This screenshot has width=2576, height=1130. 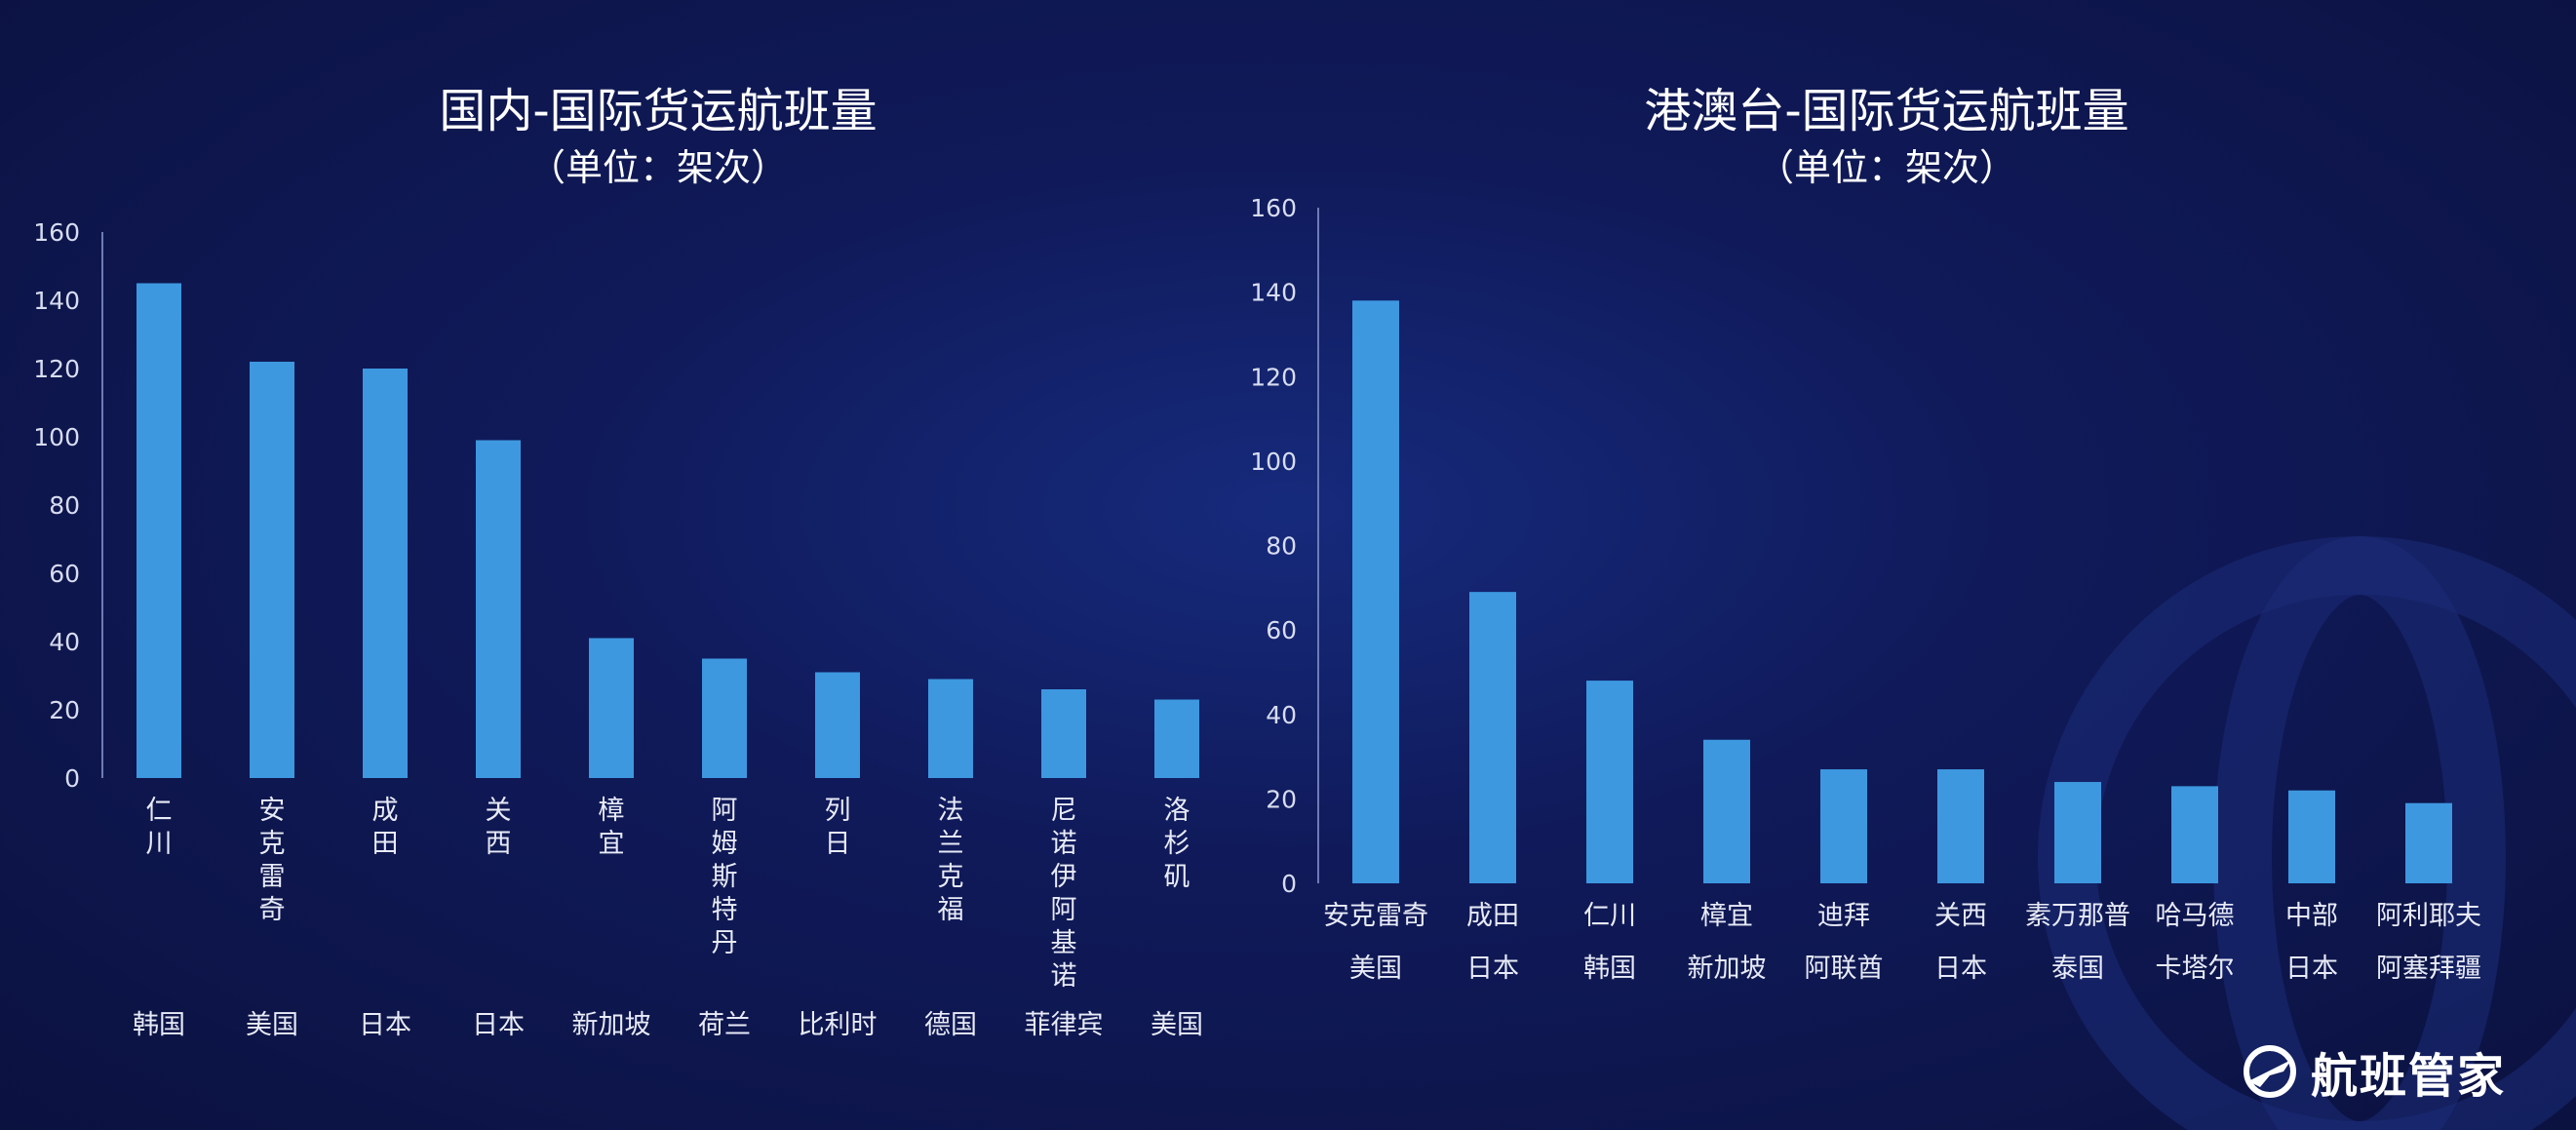 I want to click on category-label: 阿姆斯特丹, so click(x=725, y=877).